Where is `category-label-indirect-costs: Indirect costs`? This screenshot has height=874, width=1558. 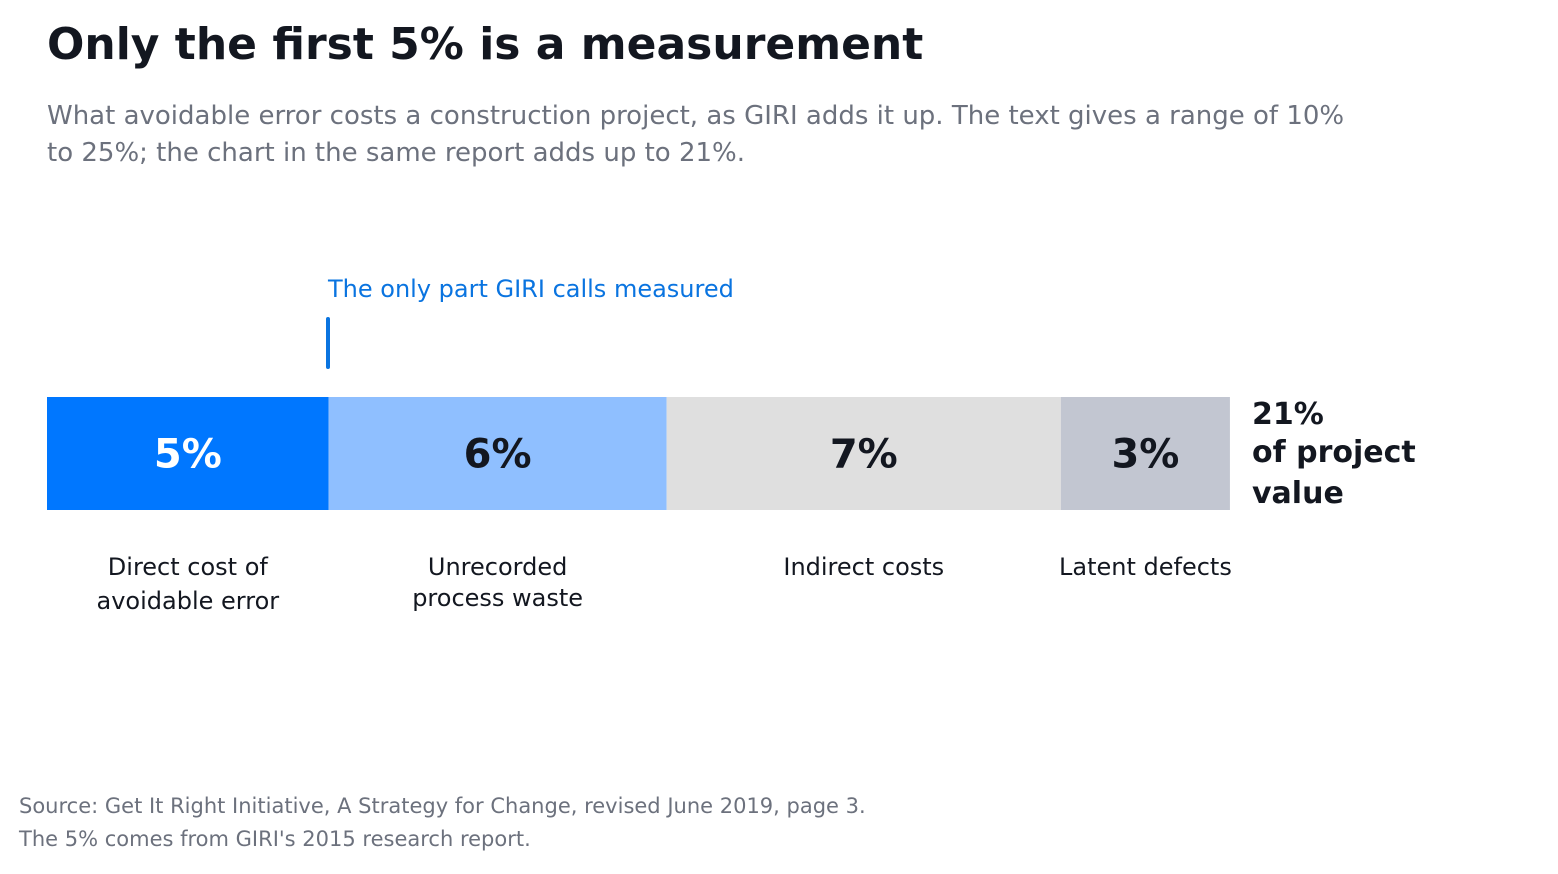 category-label-indirect-costs: Indirect costs is located at coordinates (863, 567).